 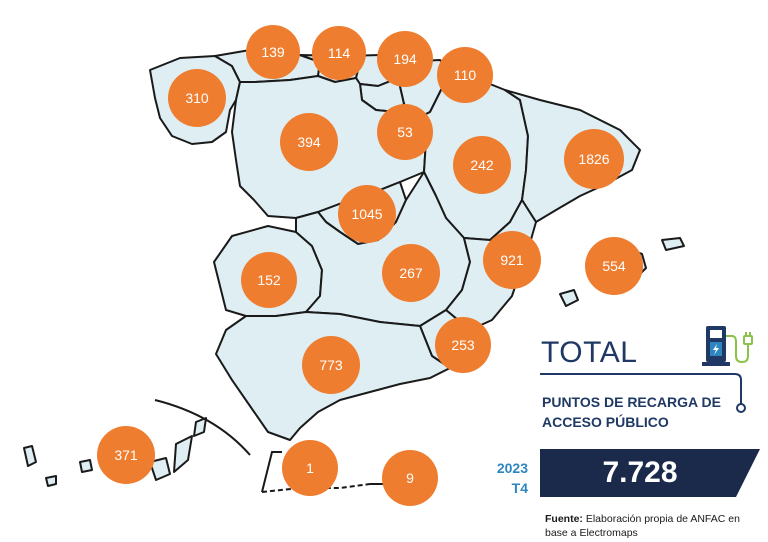 I want to click on bubble-aragon-norte: 110, so click(x=465, y=75).